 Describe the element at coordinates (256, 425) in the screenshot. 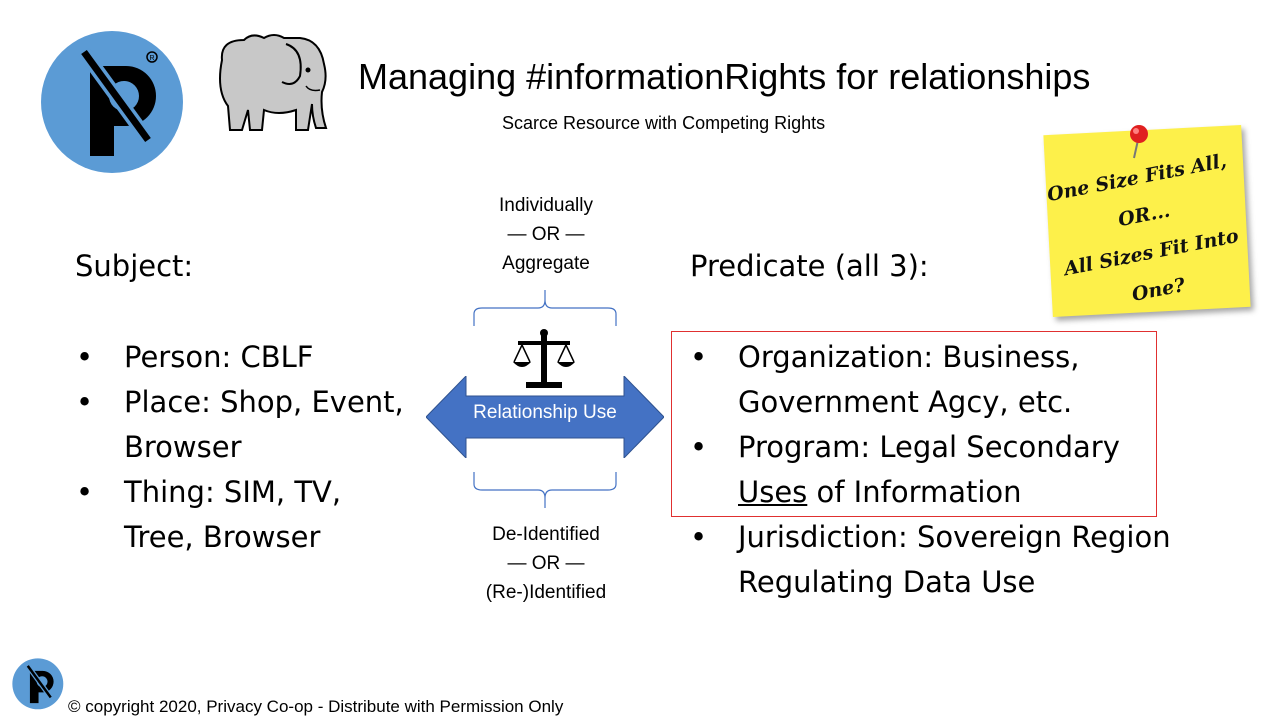

I see `list-item: Place: Shop, Event, Browser` at that location.